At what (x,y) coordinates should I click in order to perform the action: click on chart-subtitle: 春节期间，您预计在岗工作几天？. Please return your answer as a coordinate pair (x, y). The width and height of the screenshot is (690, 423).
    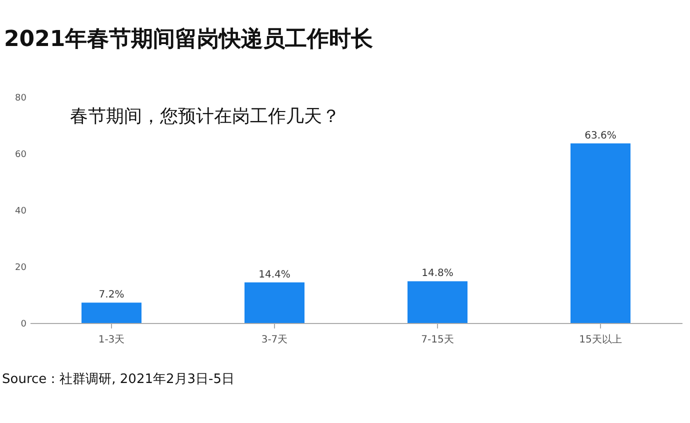
    Looking at the image, I should click on (205, 116).